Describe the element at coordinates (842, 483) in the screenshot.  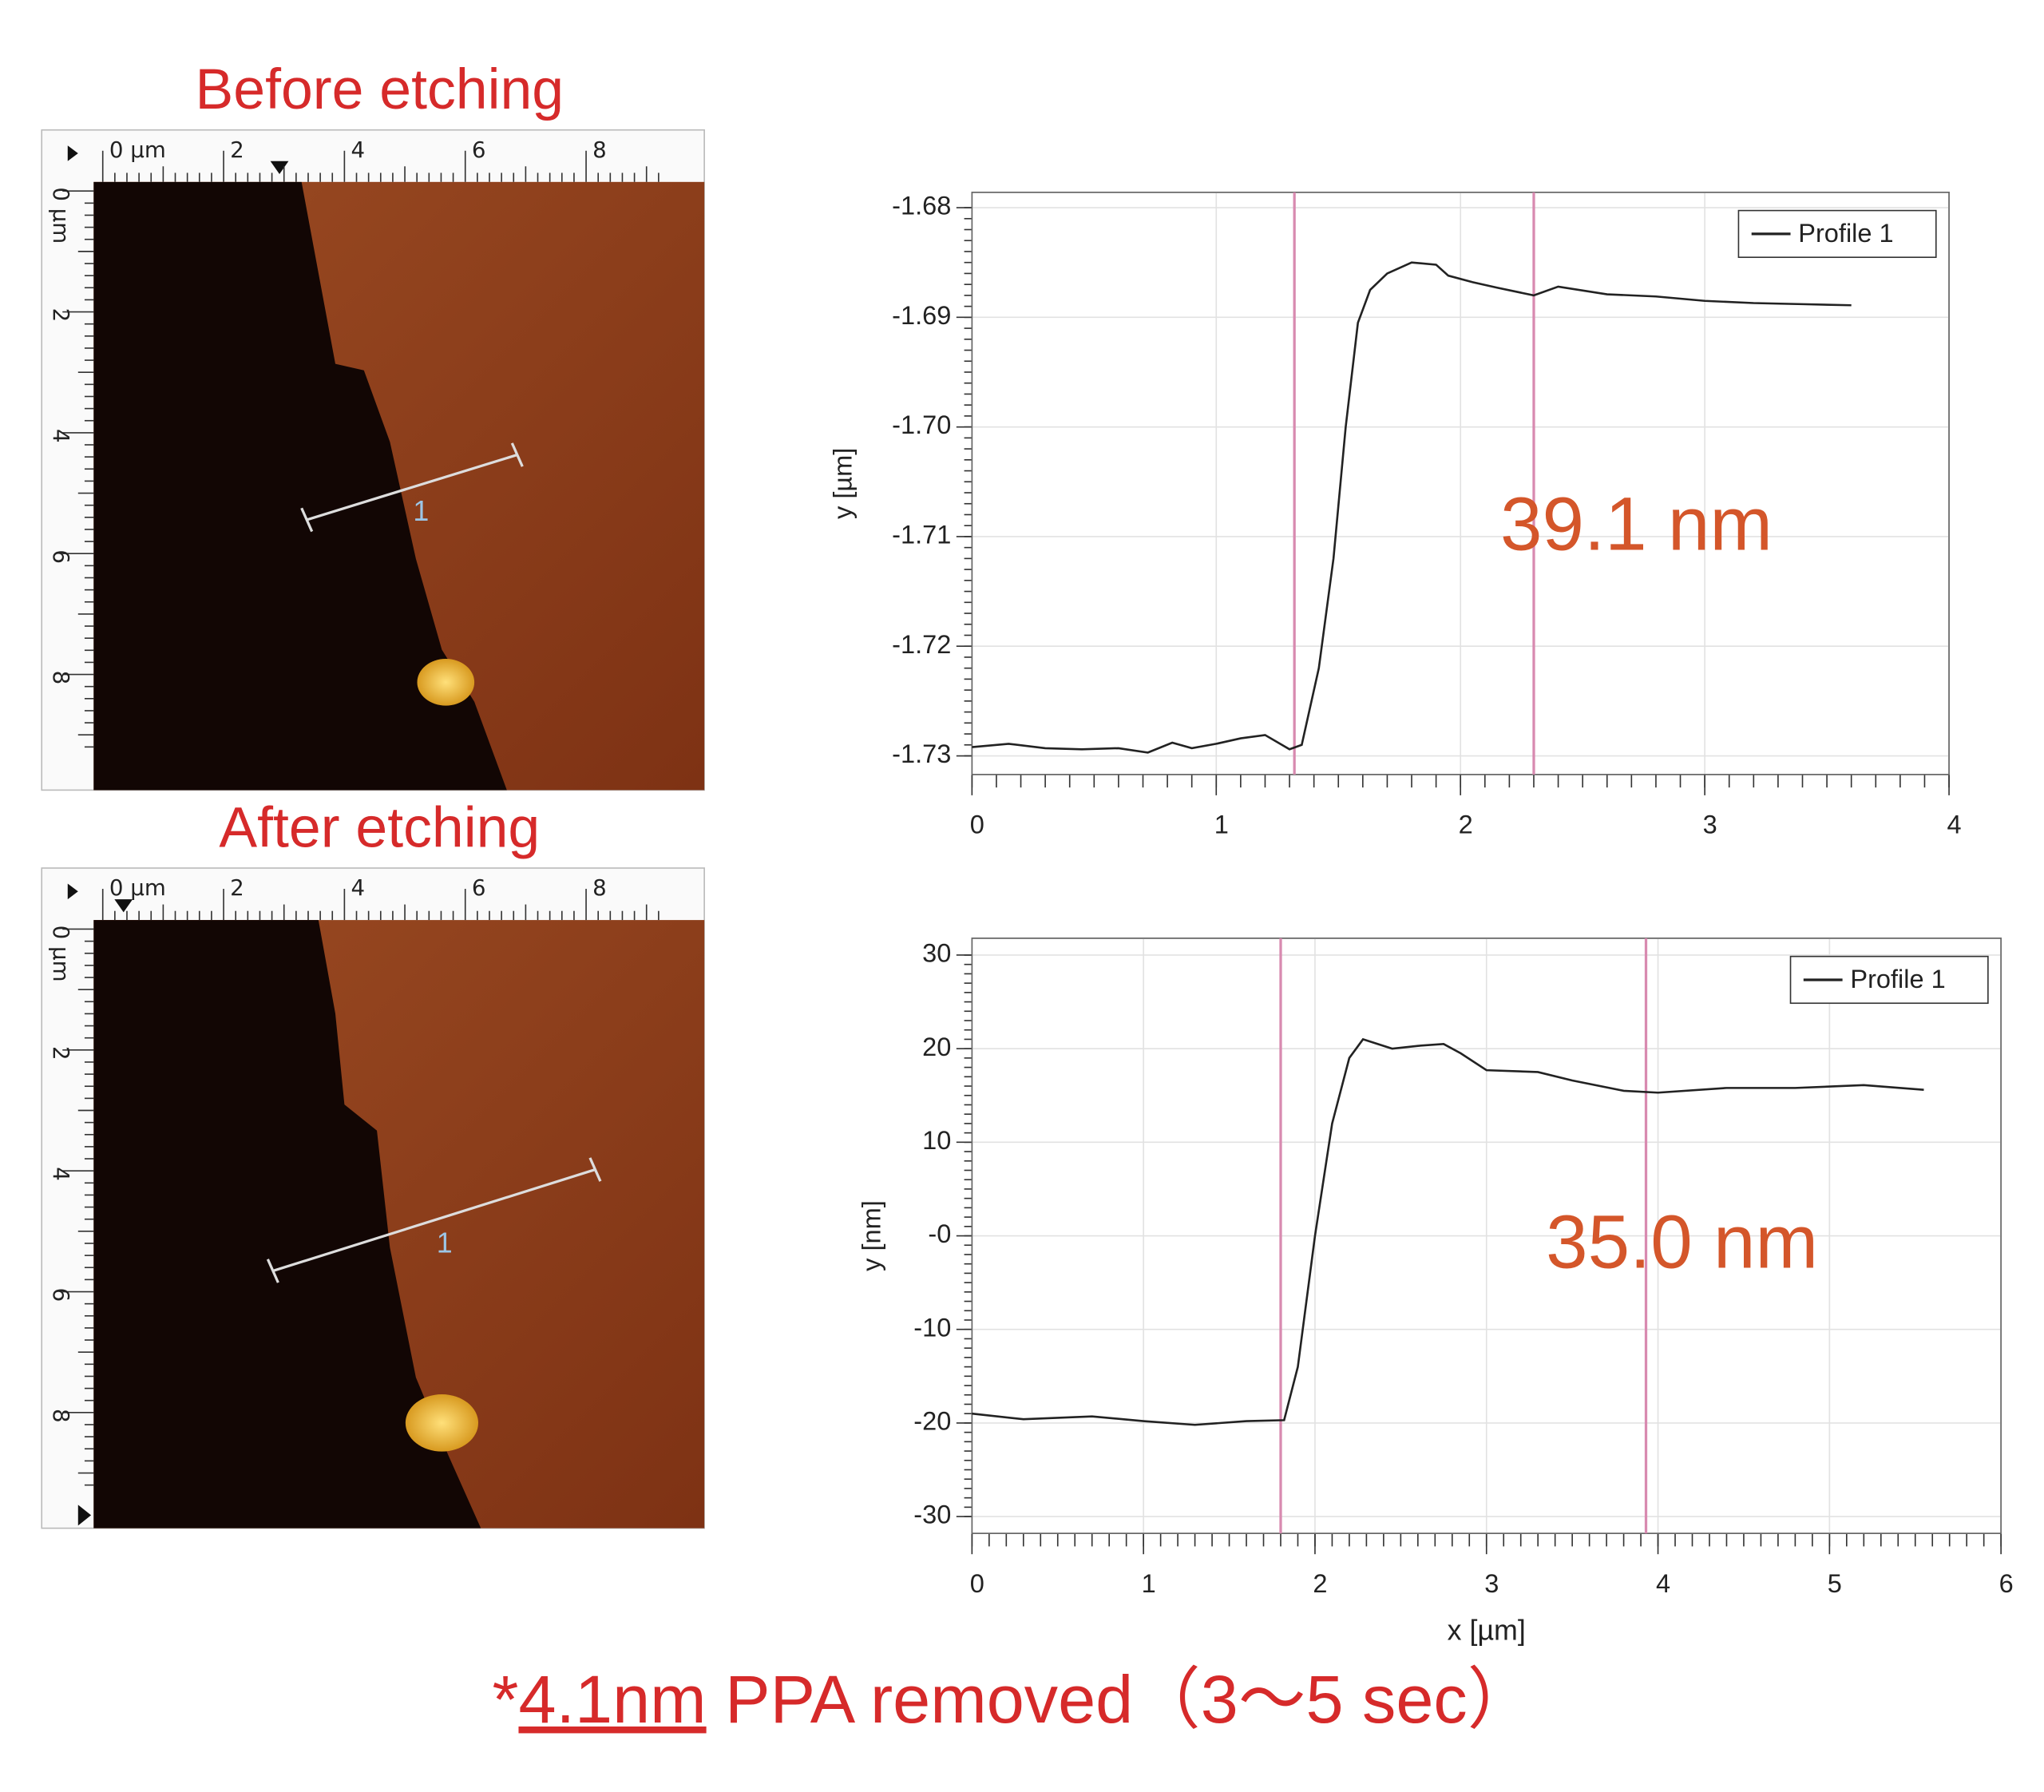
I see `y-axis-label: y [µm]` at that location.